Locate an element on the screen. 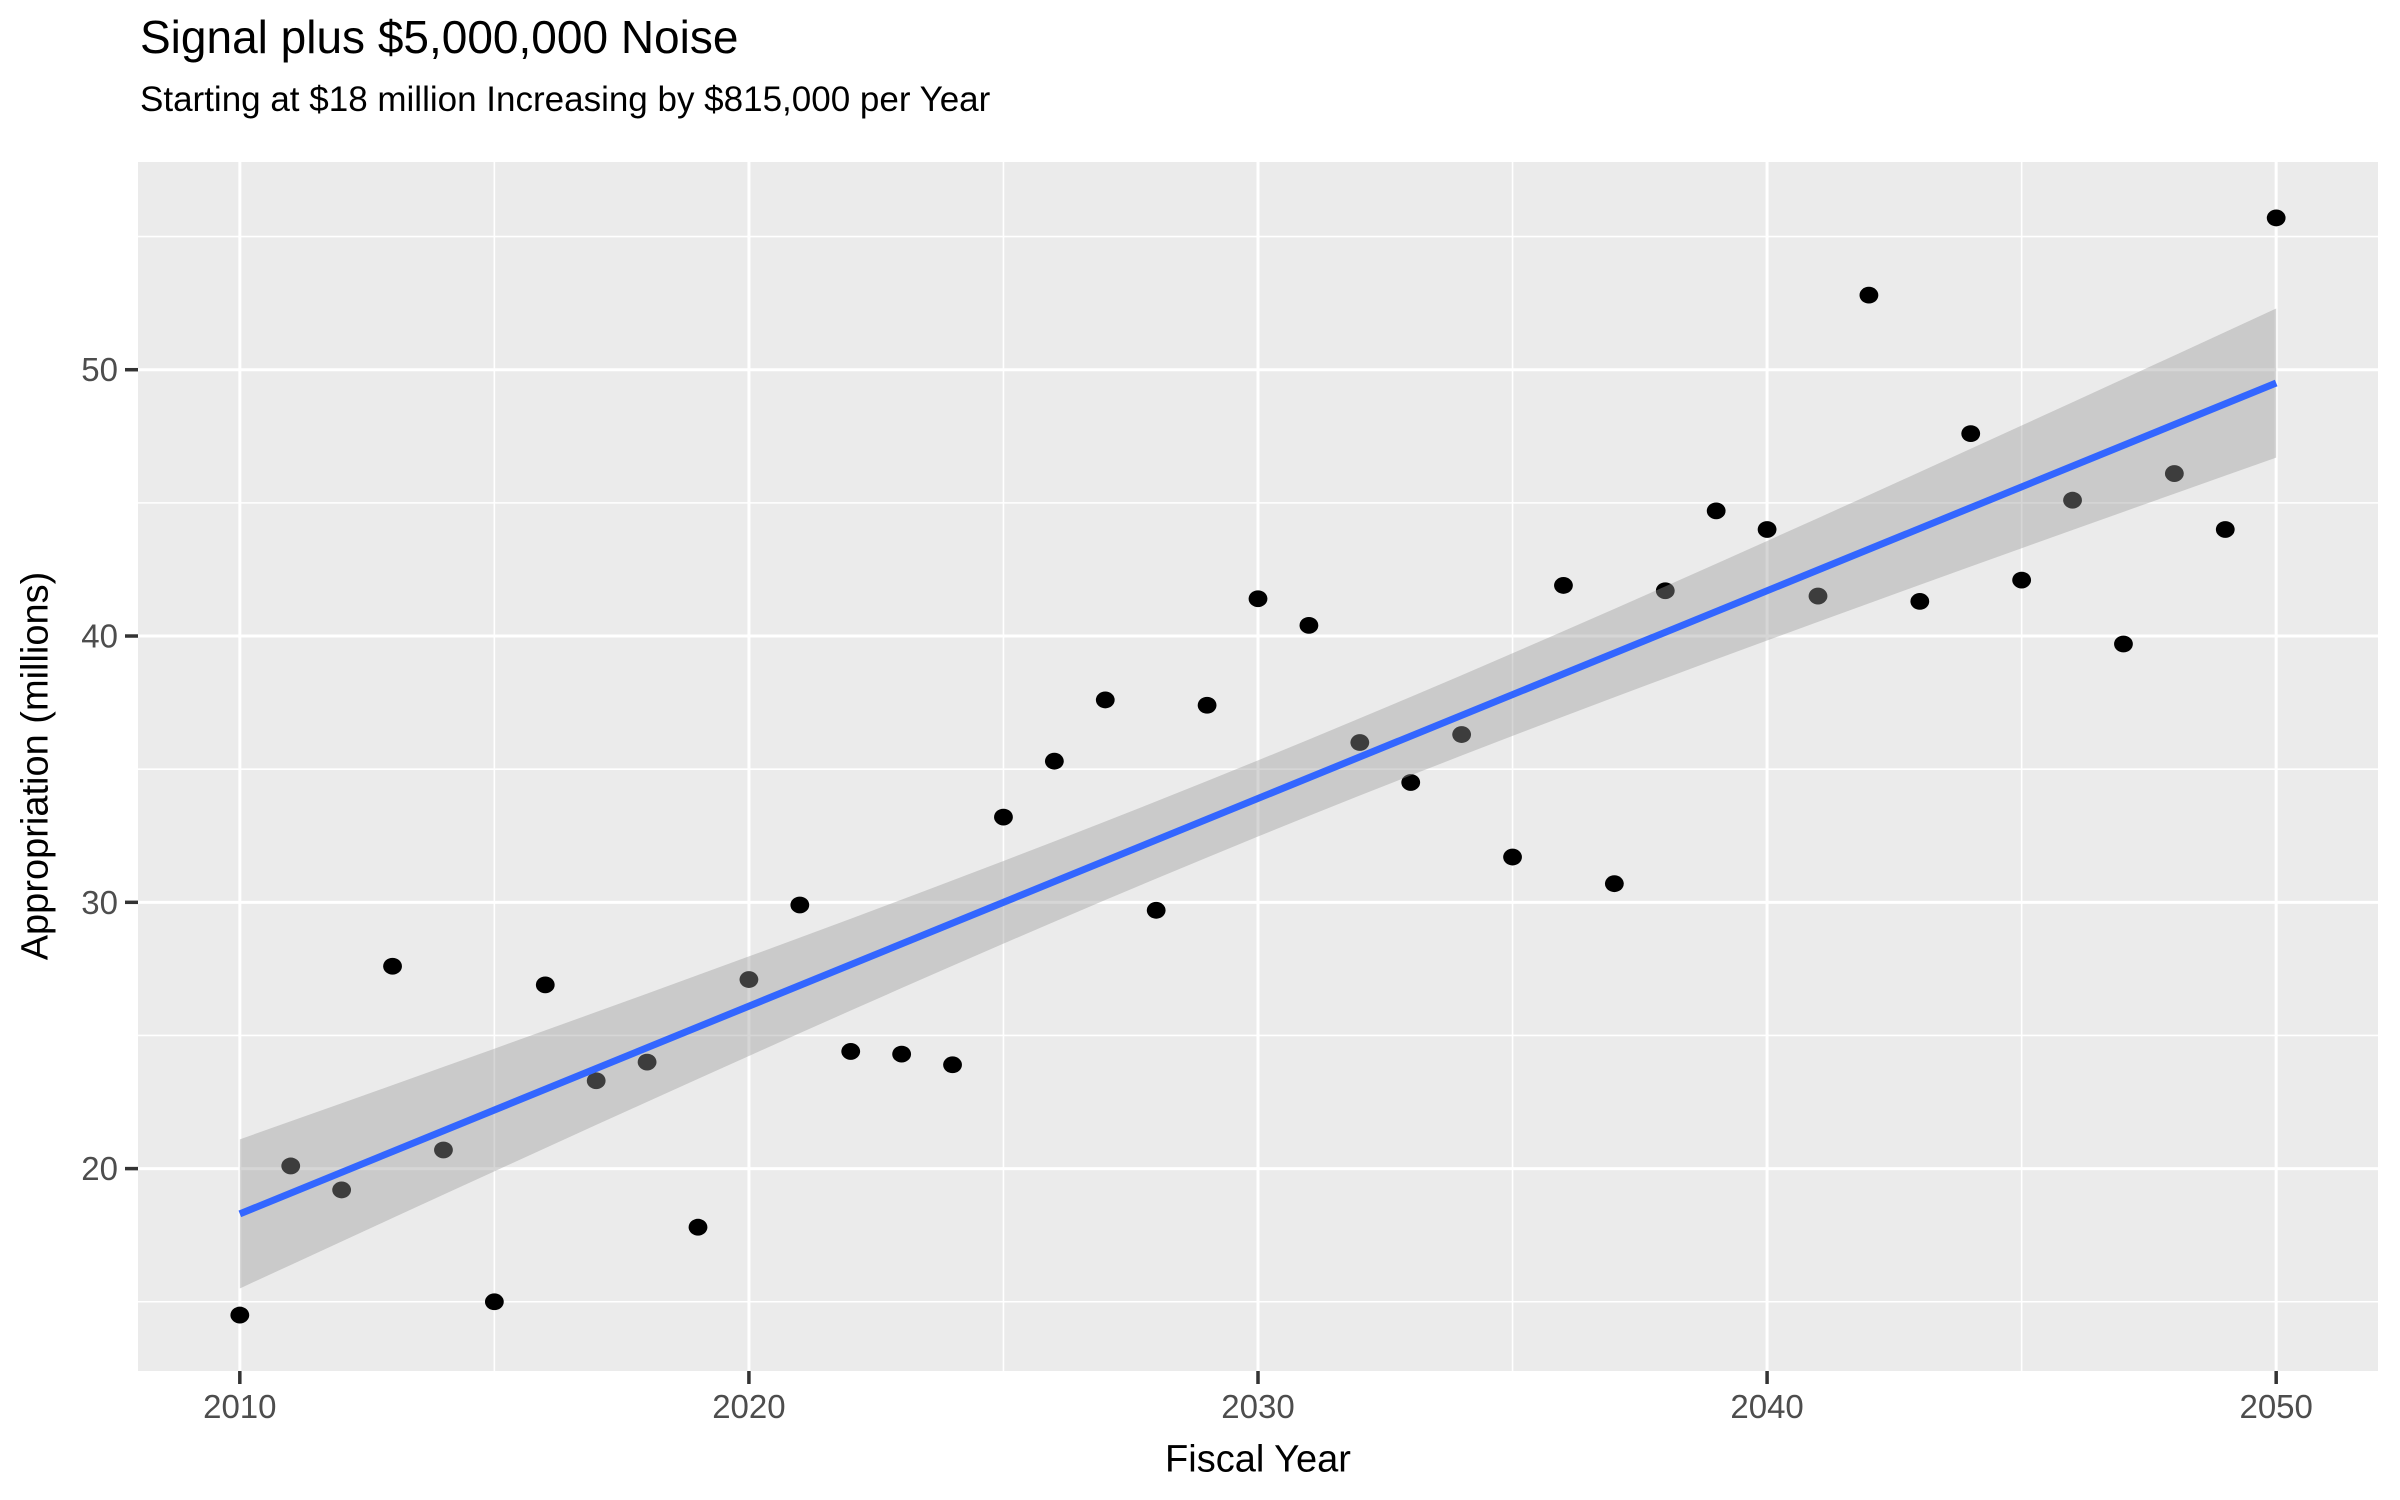  x-tick-label: 2030 is located at coordinates (1257, 1406).